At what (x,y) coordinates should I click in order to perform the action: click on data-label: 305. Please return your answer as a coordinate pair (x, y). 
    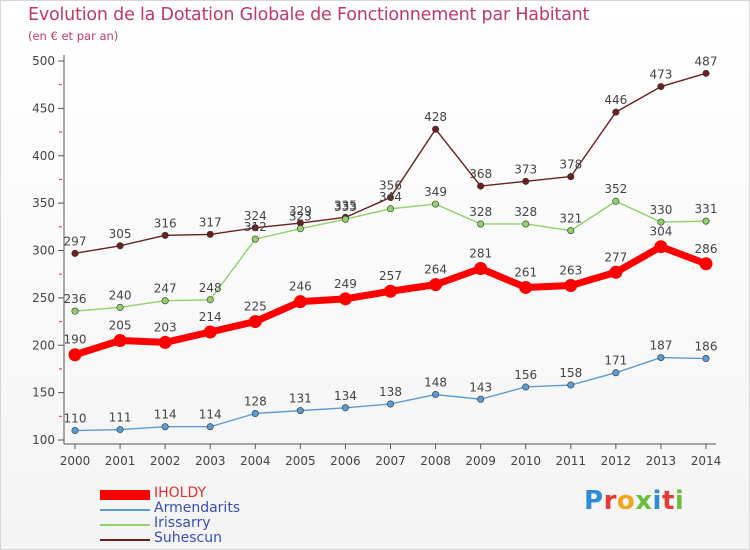
    Looking at the image, I should click on (120, 234).